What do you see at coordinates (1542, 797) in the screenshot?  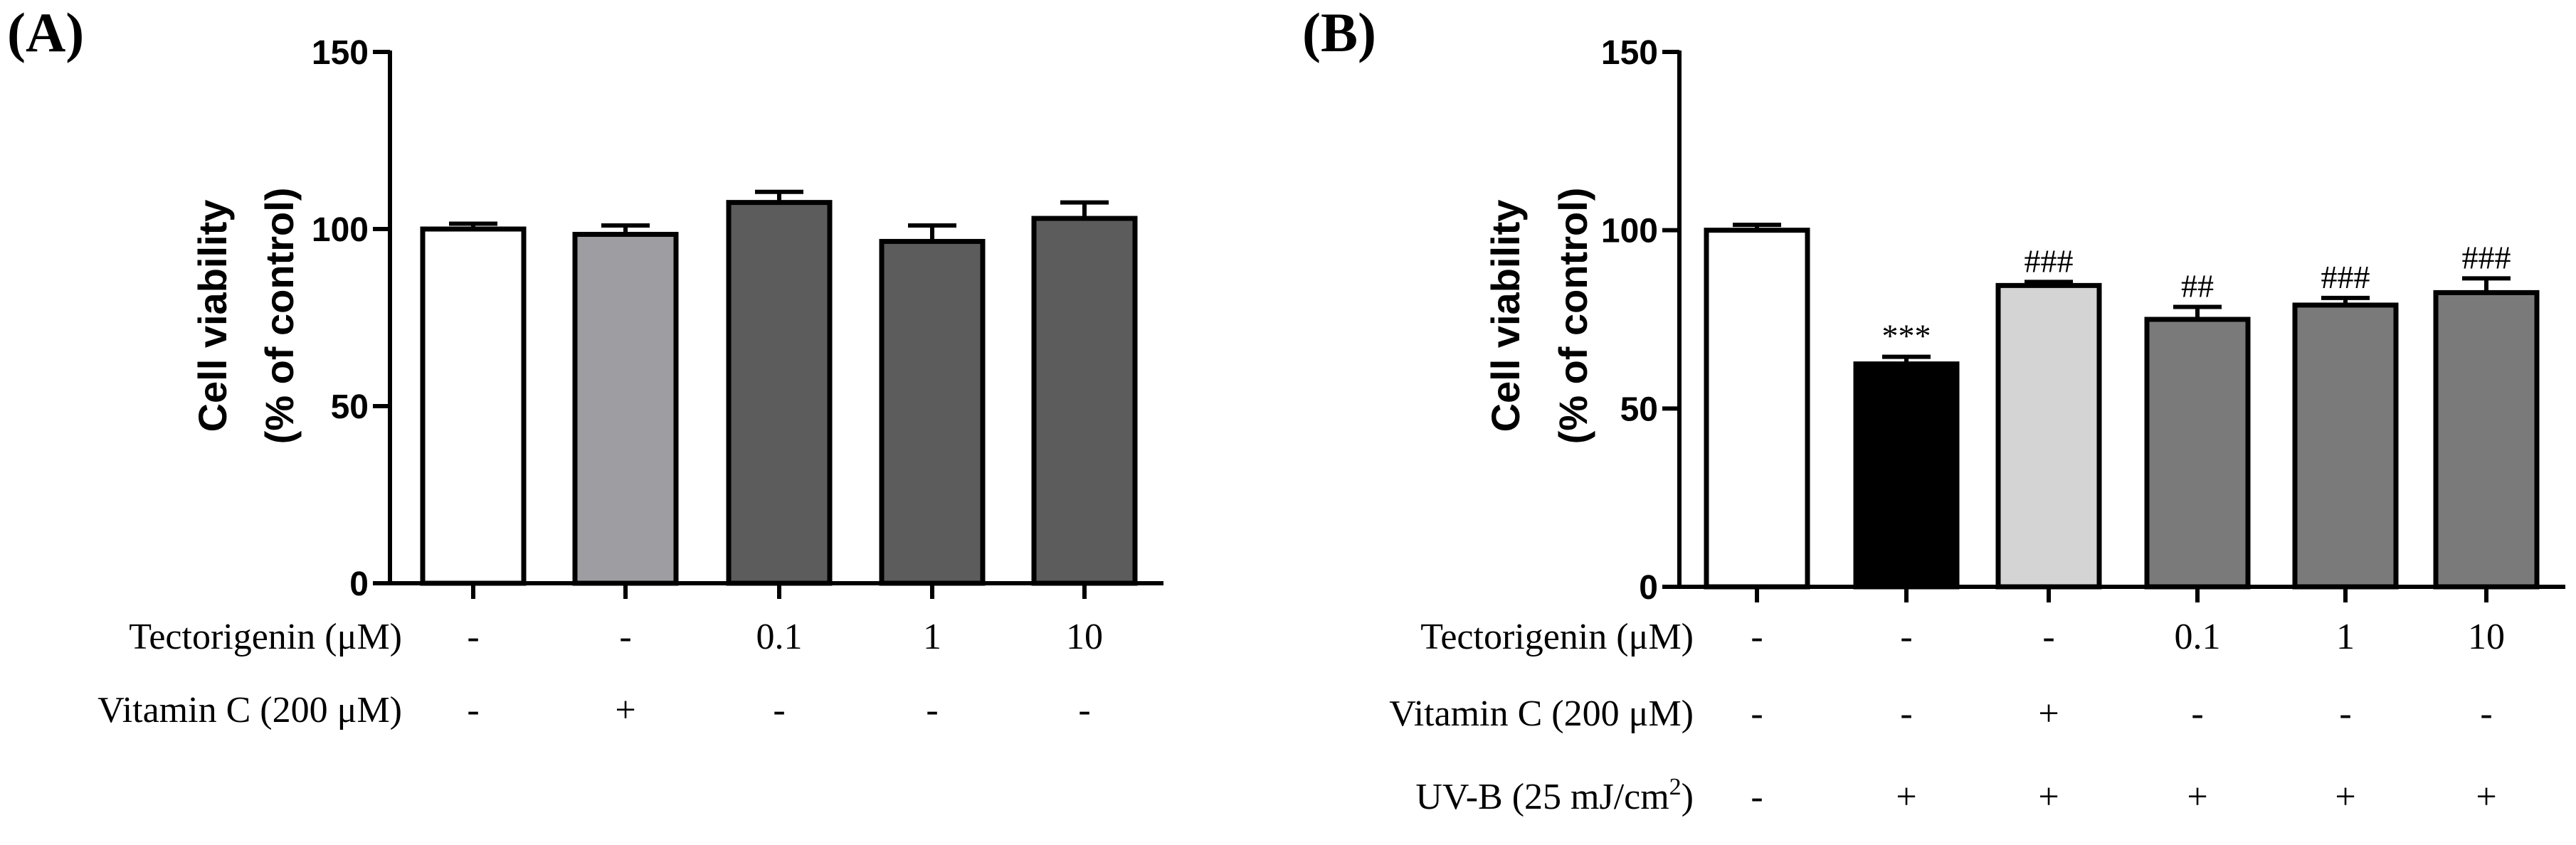 I see `condition-label-main: UV-B (25 mJ/cm` at bounding box center [1542, 797].